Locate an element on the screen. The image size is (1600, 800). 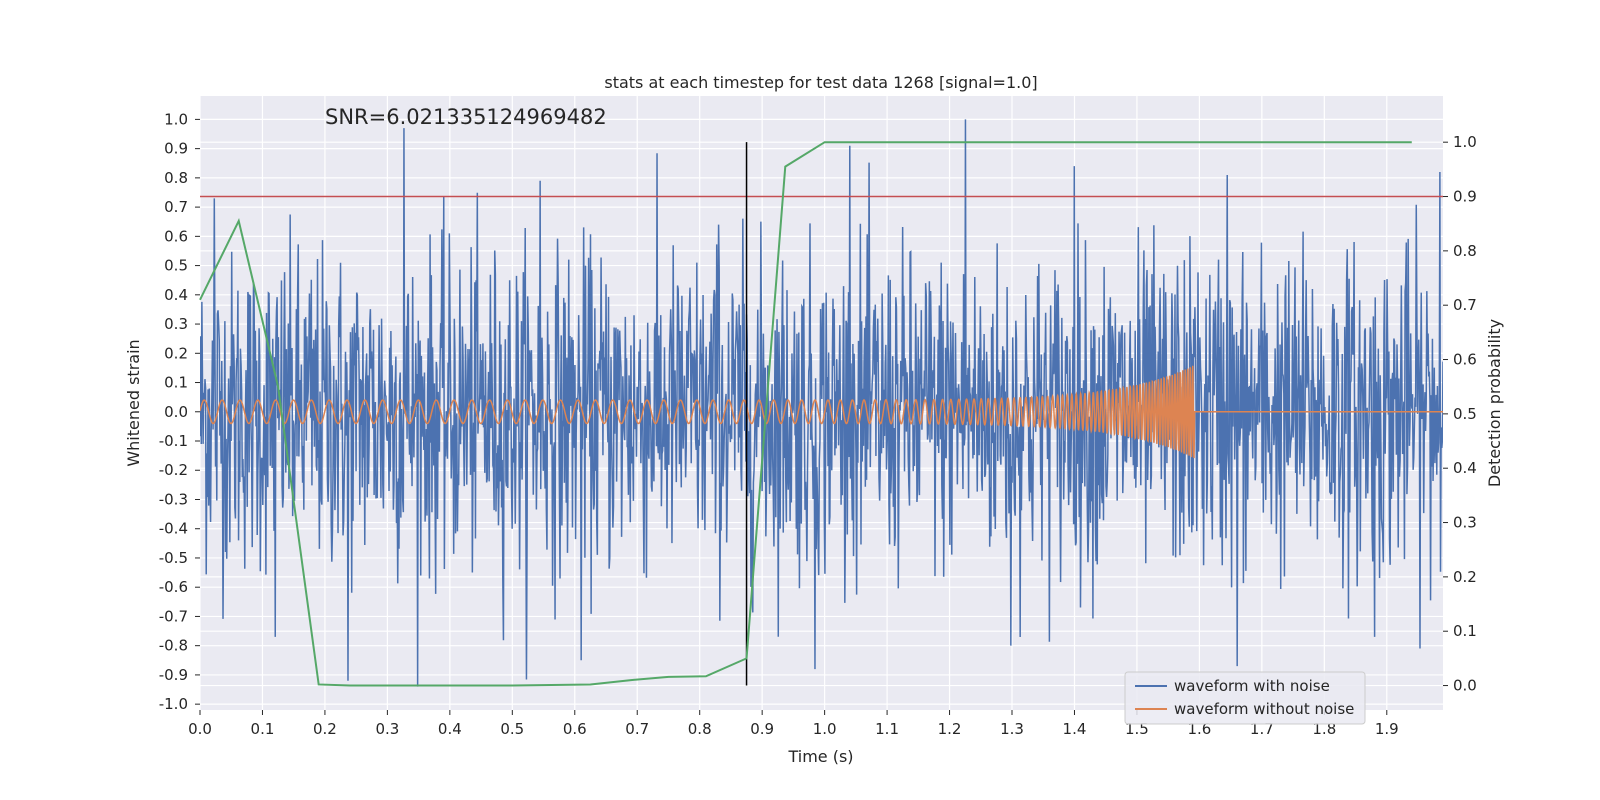
y2-tick-label-7: 0.7 is located at coordinates (1465, 305).